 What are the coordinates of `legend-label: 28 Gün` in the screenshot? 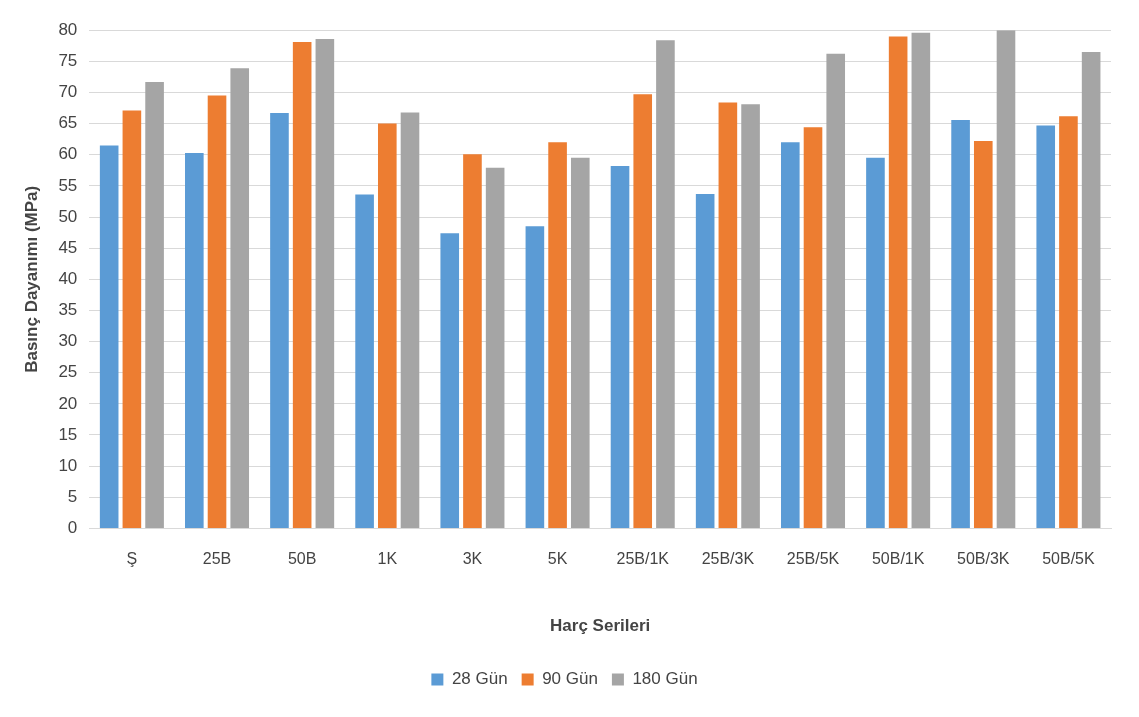 It's located at (479, 679).